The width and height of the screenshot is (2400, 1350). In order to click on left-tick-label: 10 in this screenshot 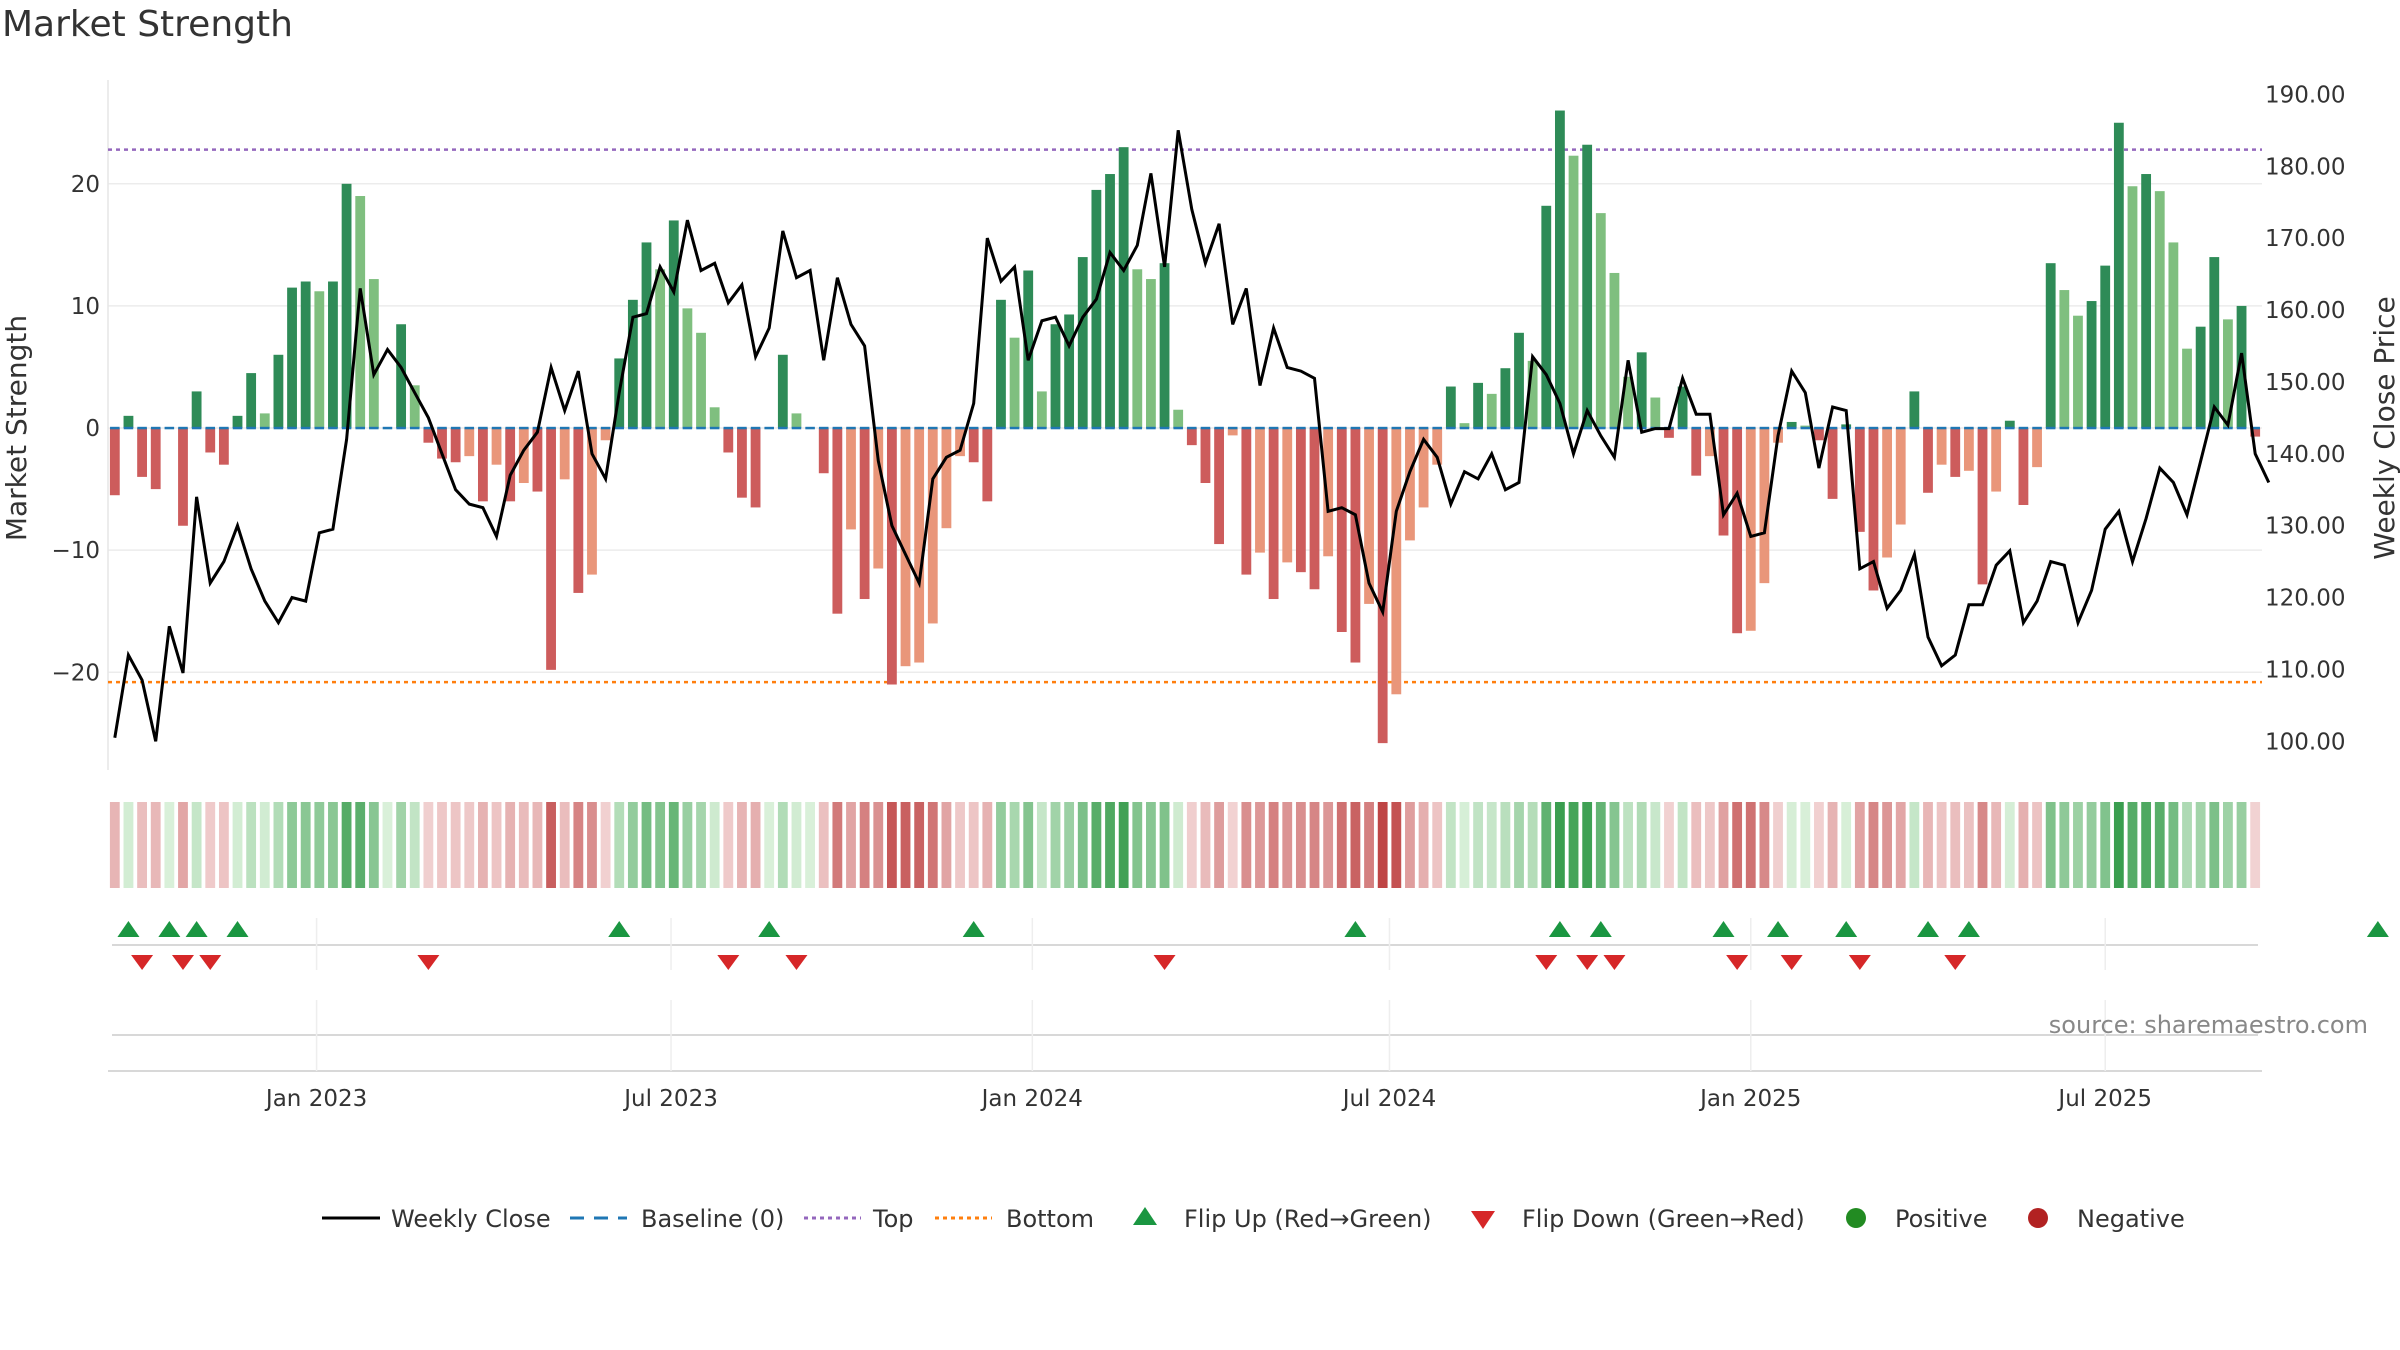, I will do `click(85, 307)`.